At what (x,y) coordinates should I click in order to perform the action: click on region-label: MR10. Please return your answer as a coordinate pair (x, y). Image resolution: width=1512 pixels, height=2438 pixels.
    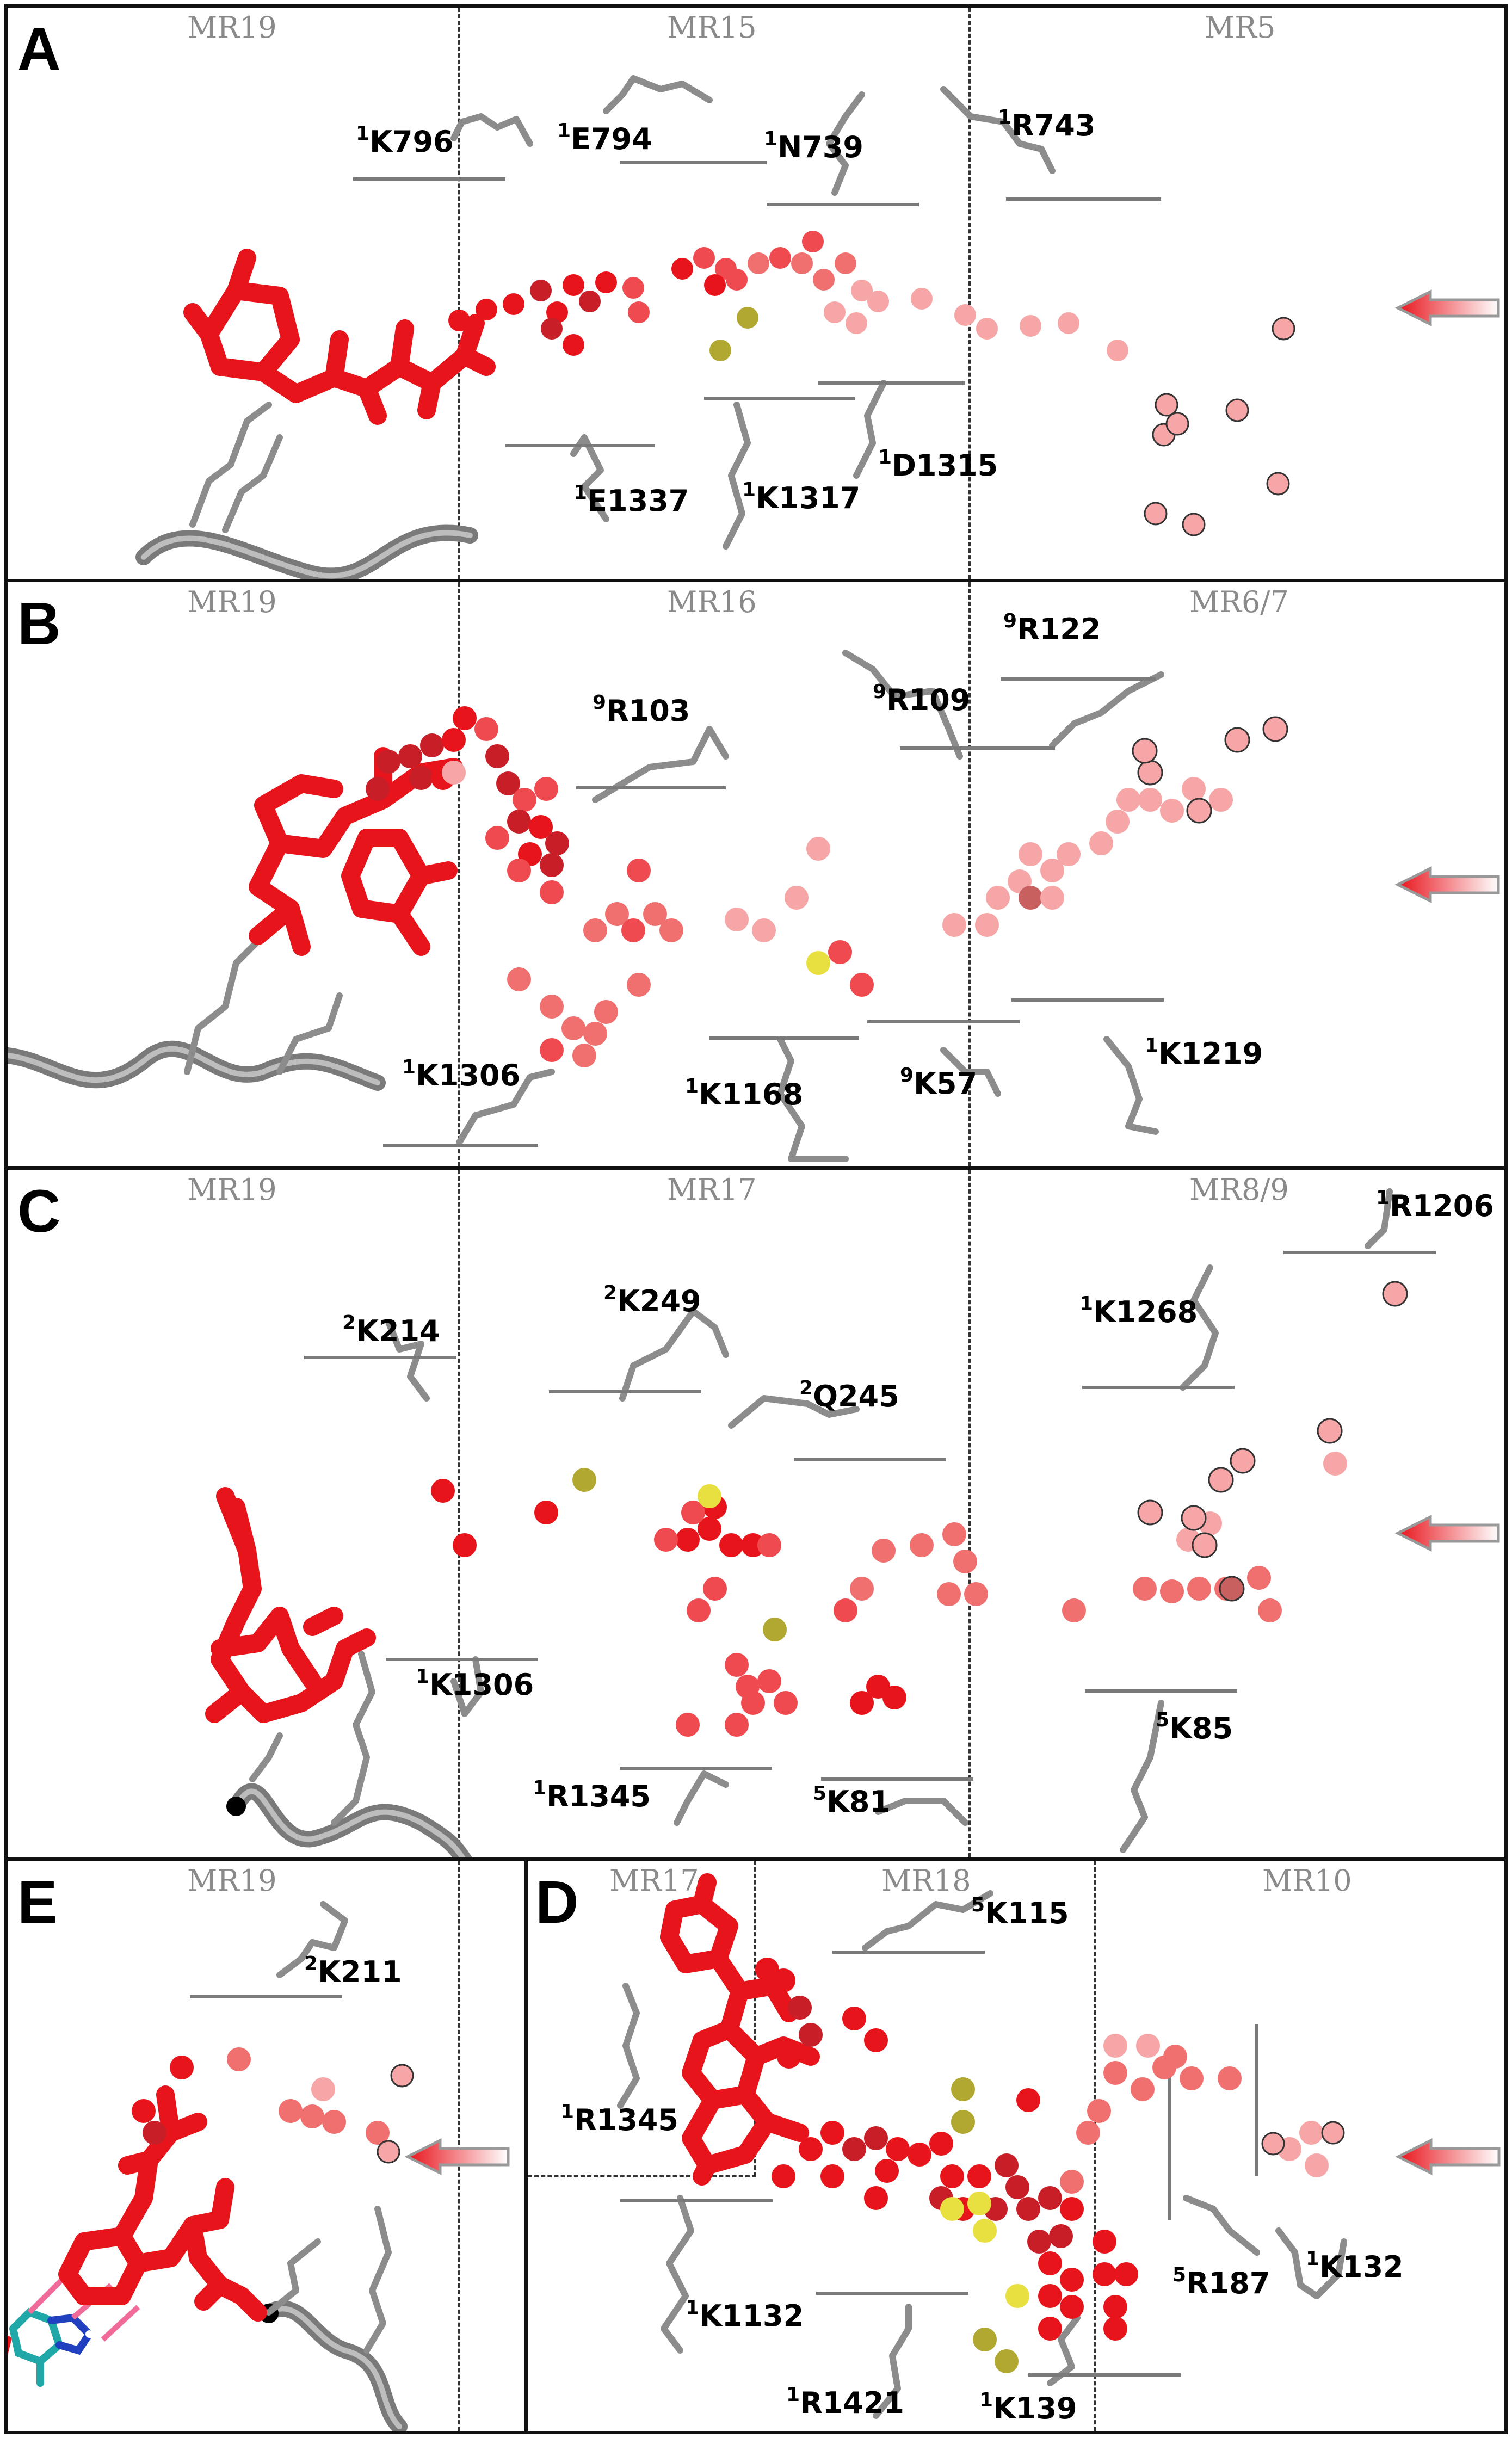
    Looking at the image, I should click on (1307, 1881).